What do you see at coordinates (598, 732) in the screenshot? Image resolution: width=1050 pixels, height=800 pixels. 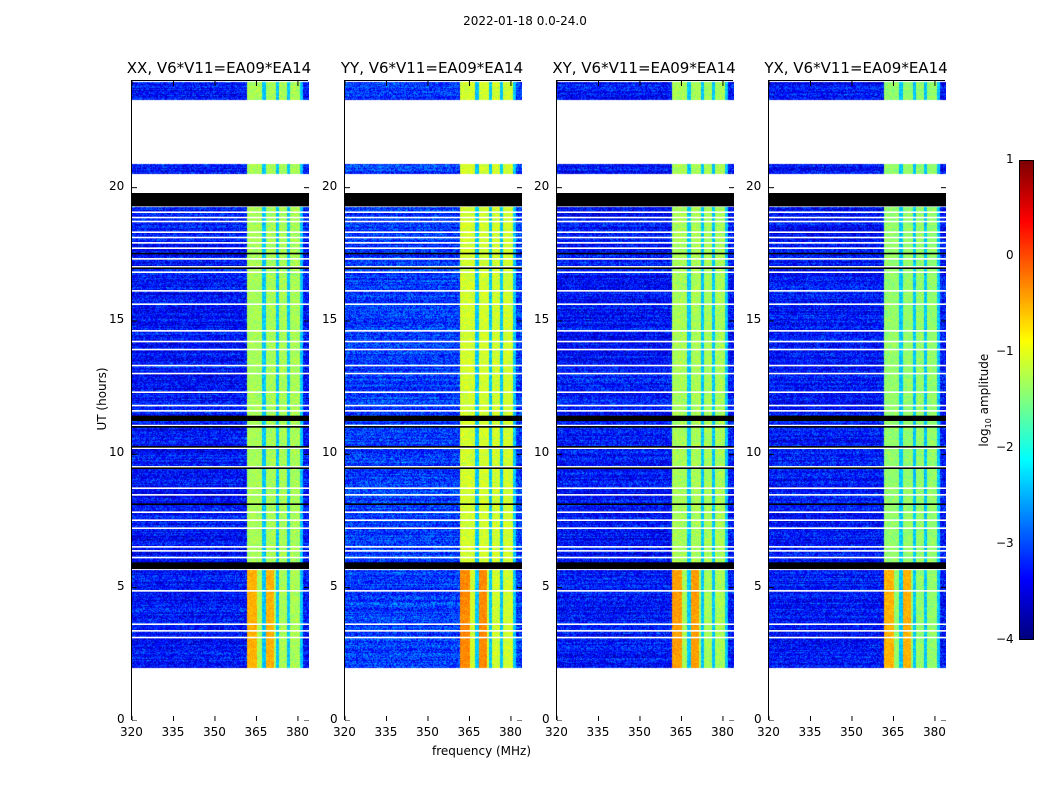 I see `x-tick-label: 335` at bounding box center [598, 732].